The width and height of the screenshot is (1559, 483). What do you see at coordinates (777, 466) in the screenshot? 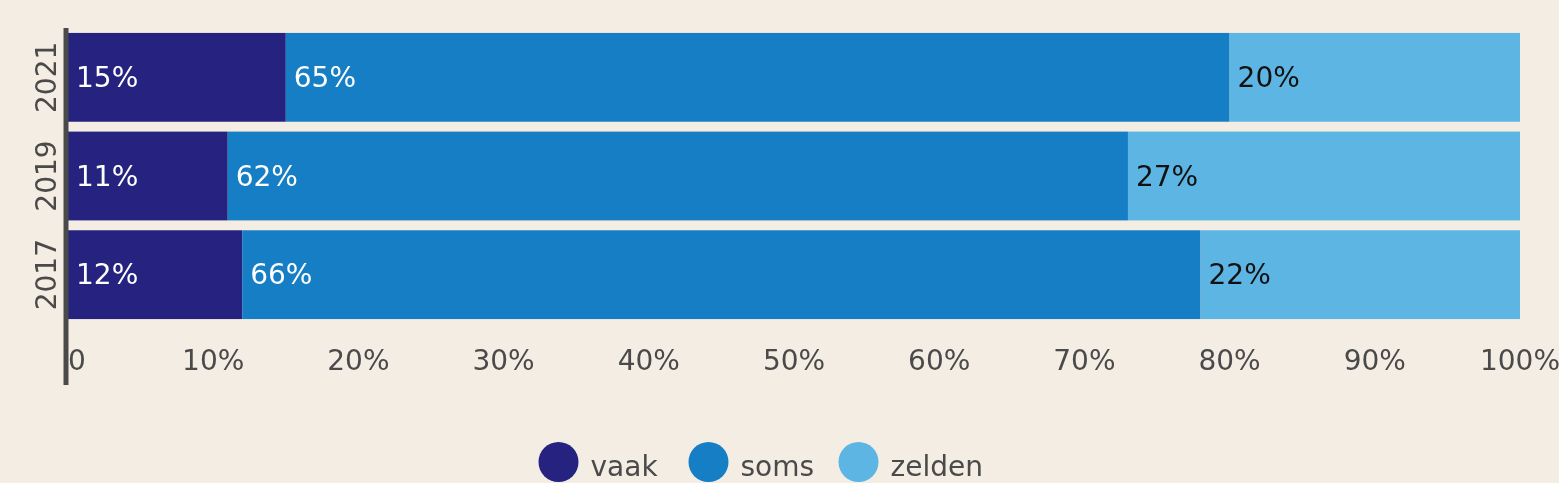
I see `legend-label: soms` at bounding box center [777, 466].